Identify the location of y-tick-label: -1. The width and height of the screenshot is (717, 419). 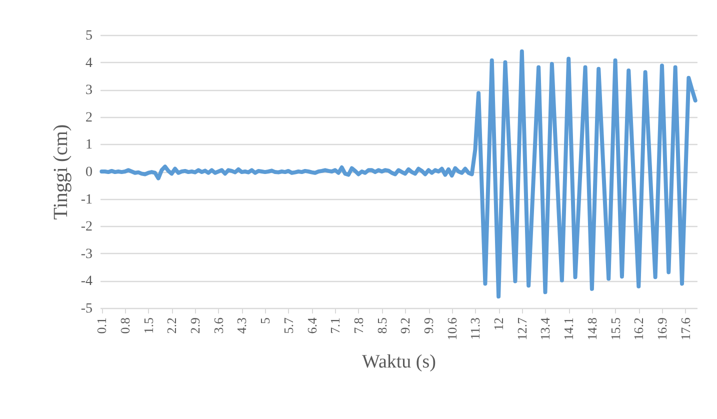
(86, 200).